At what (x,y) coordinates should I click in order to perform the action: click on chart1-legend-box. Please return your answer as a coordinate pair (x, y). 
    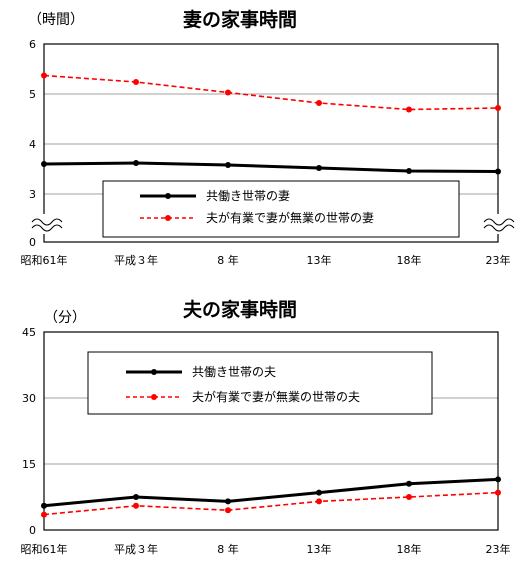
    Looking at the image, I should click on (281, 209).